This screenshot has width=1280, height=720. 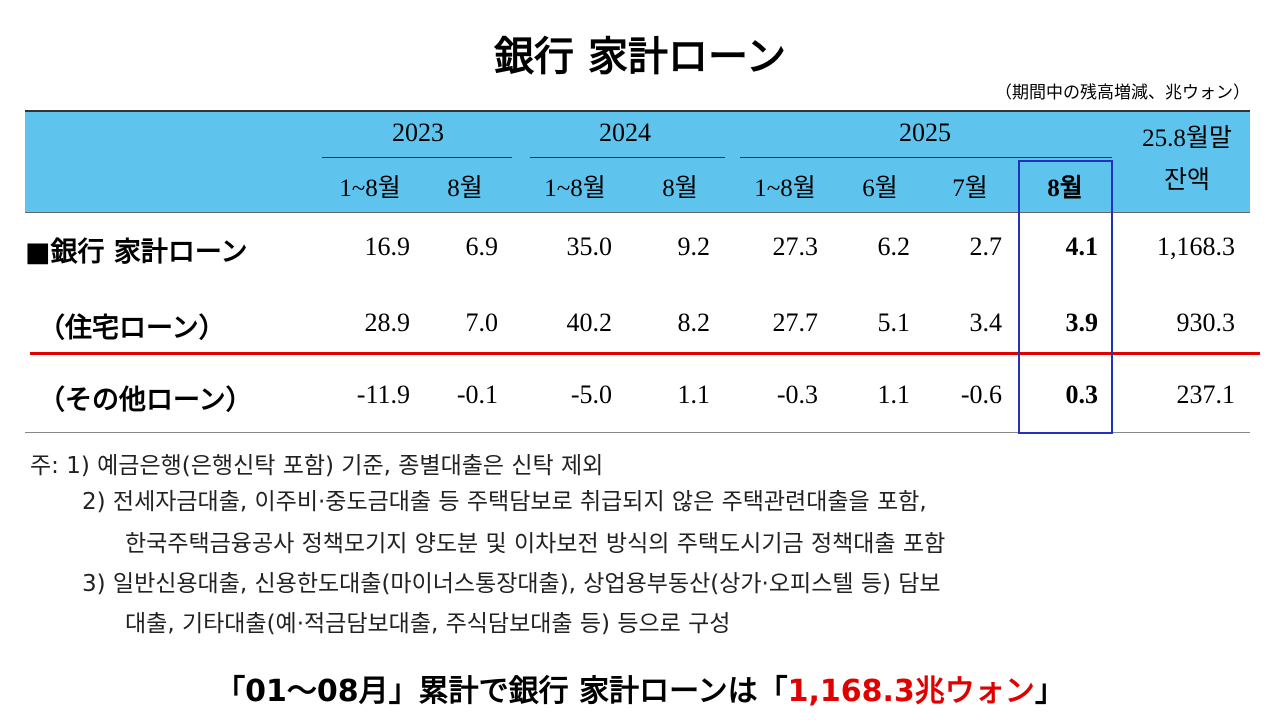 I want to click on row-label: （住宅ローン）, so click(x=132, y=328).